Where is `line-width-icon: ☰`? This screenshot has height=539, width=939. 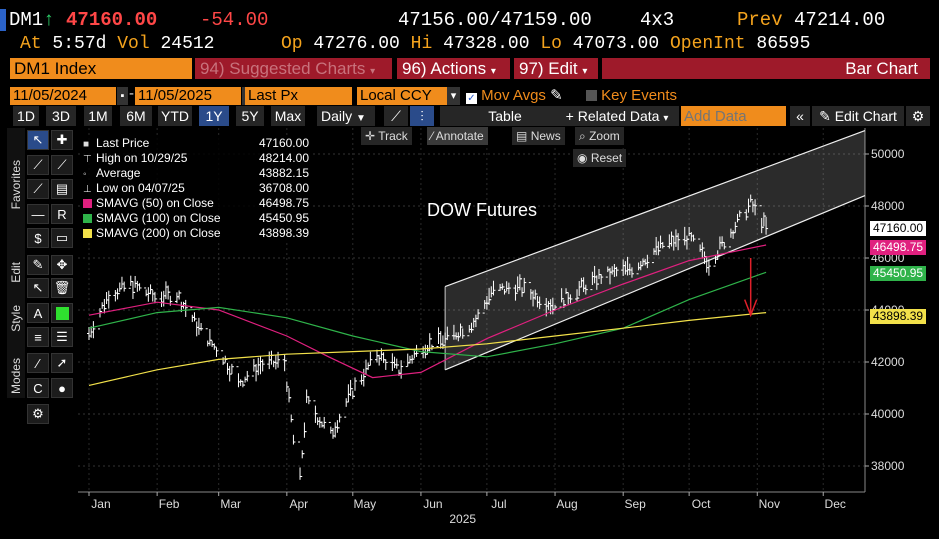 line-width-icon: ☰ is located at coordinates (62, 337).